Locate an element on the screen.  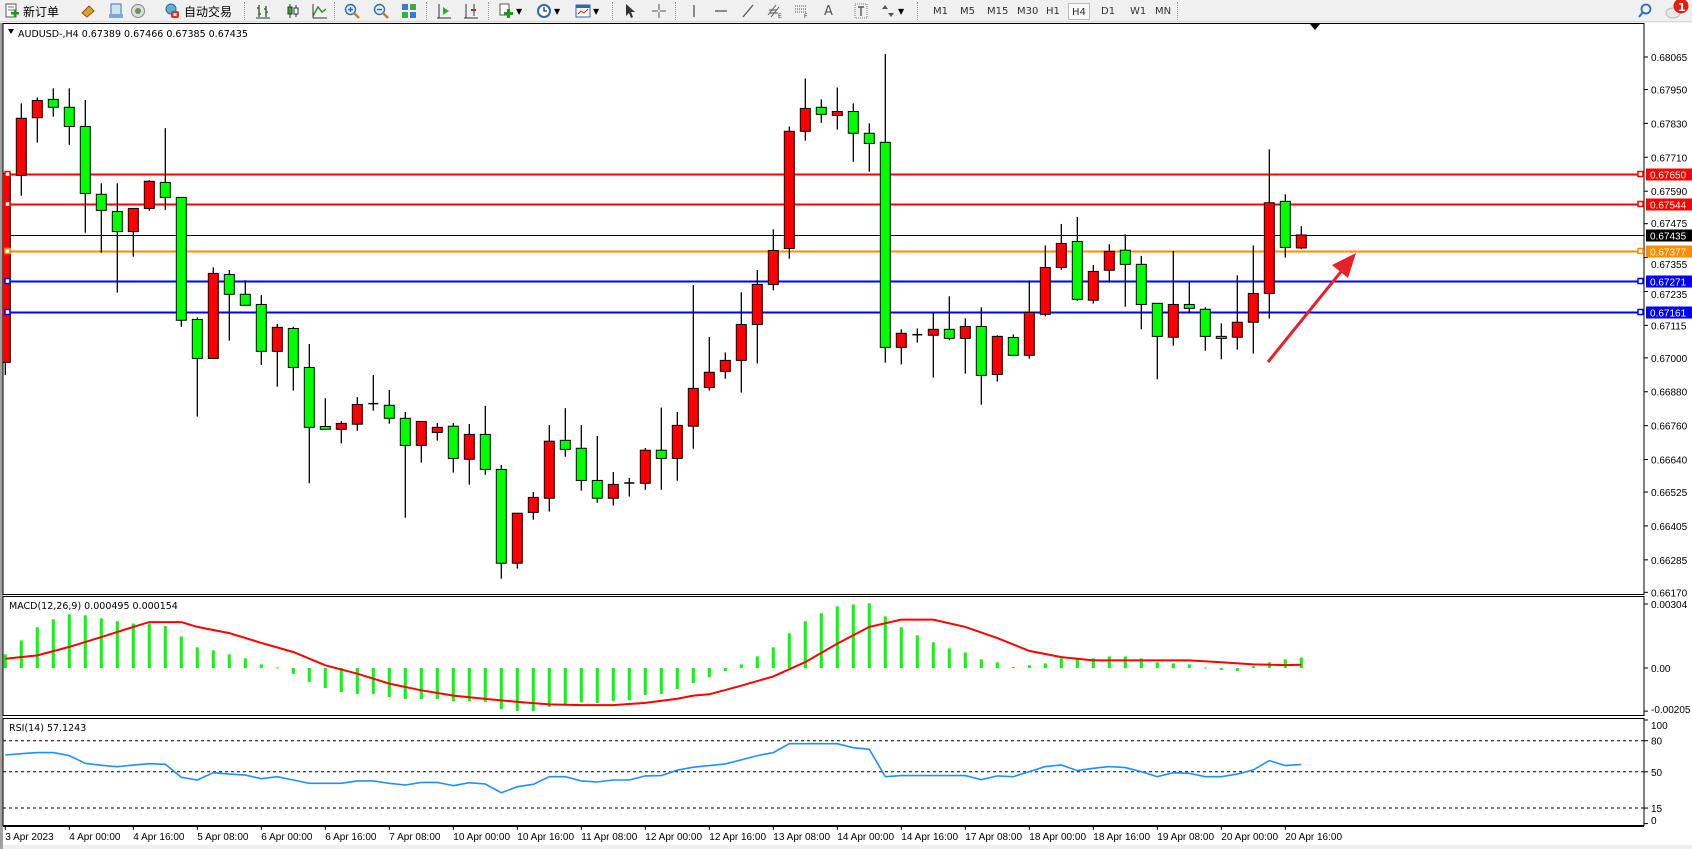
macd-panel-frame is located at coordinates (823, 656).